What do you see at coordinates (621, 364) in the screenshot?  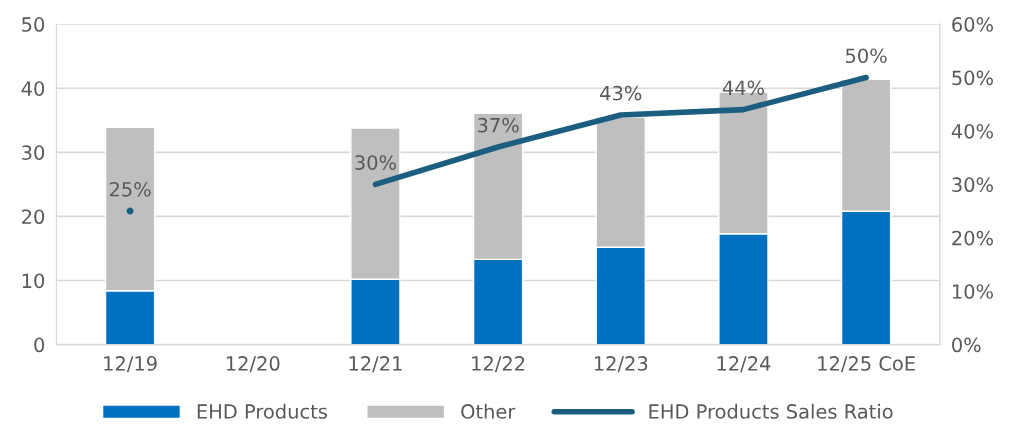 I see `x-tick-label: 12/23` at bounding box center [621, 364].